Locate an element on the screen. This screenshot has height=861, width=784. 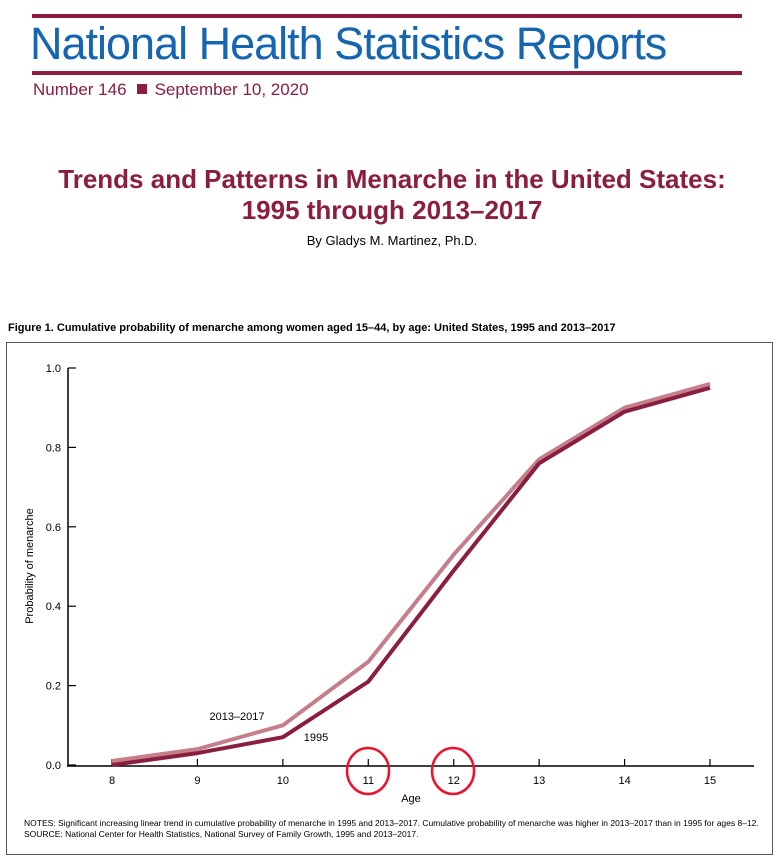
x-tick-label: 12 is located at coordinates (454, 781).